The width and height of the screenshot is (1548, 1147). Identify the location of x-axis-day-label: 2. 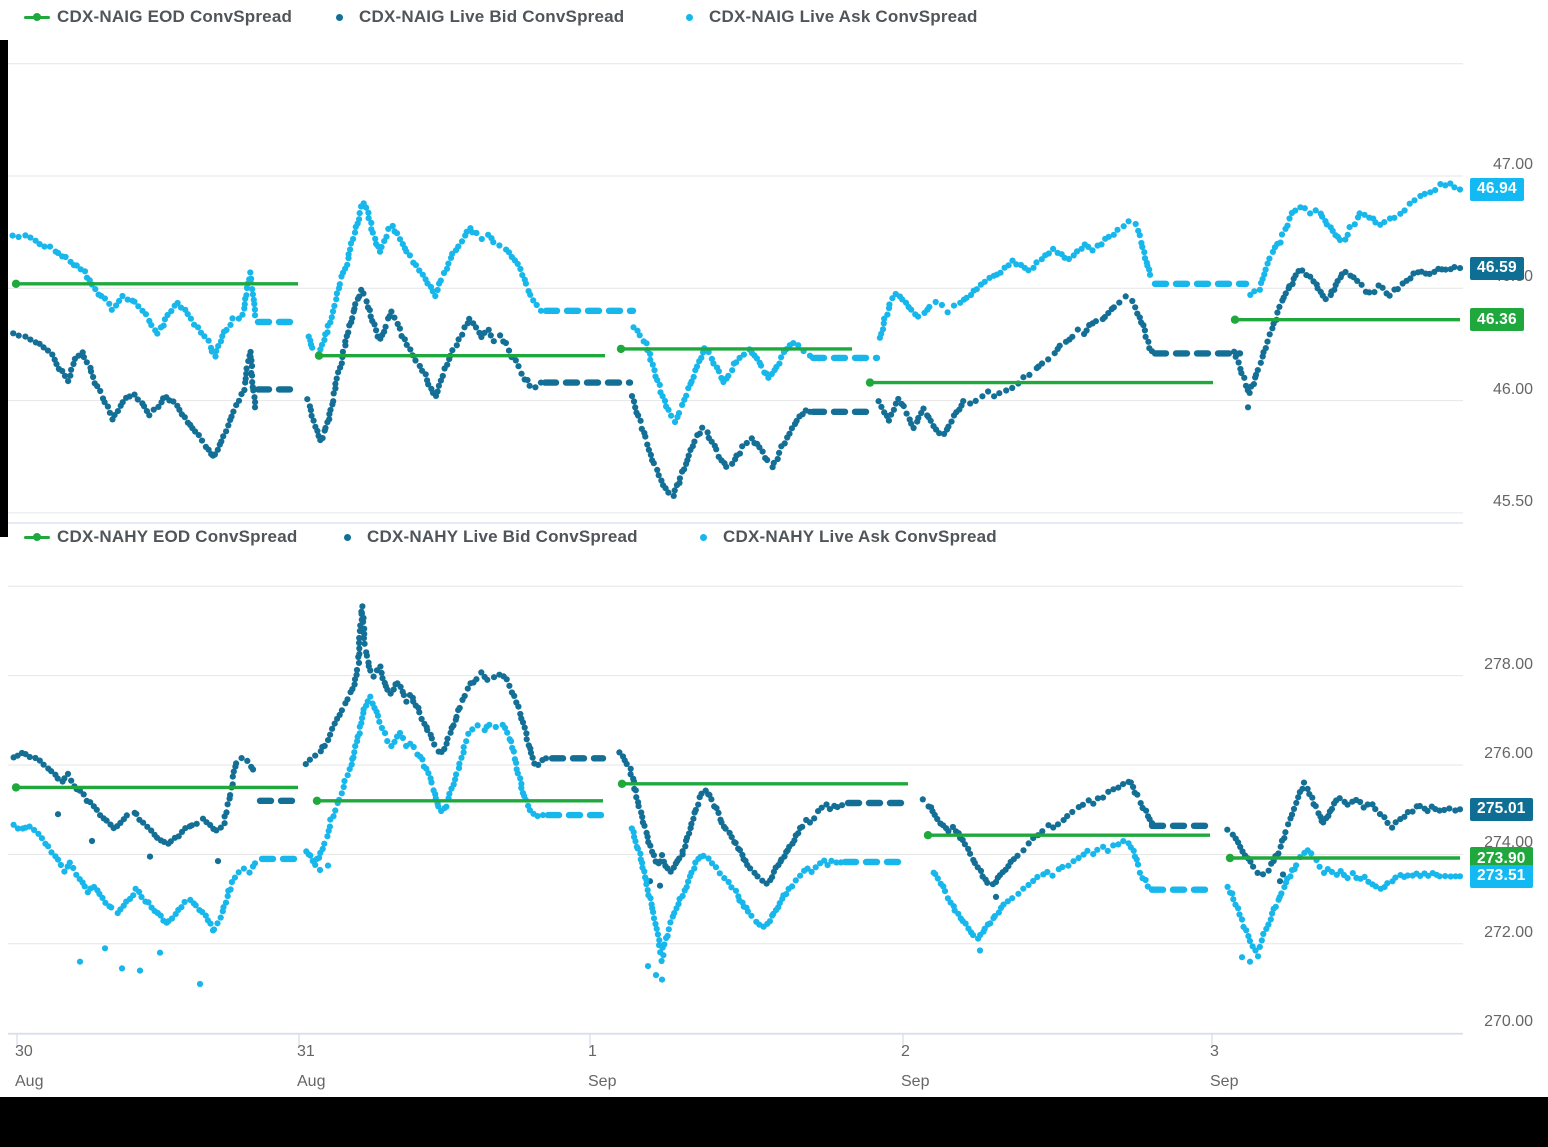
(905, 1051).